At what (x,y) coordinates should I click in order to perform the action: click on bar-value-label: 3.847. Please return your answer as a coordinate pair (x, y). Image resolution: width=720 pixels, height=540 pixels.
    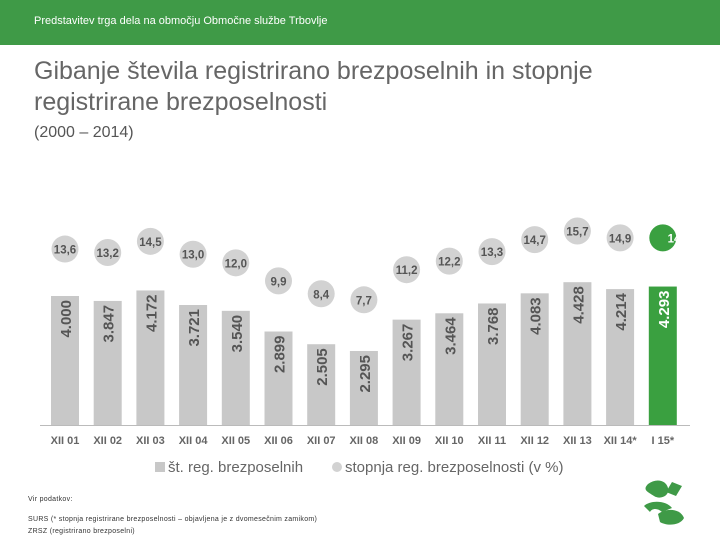
    Looking at the image, I should click on (109, 324).